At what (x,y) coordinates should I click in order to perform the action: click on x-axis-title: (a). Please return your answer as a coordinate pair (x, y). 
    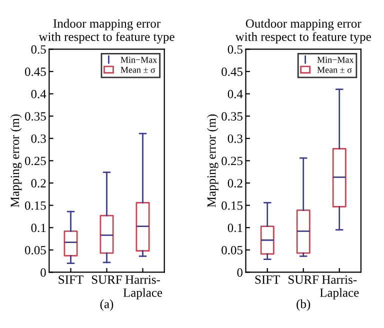
    Looking at the image, I should click on (107, 305).